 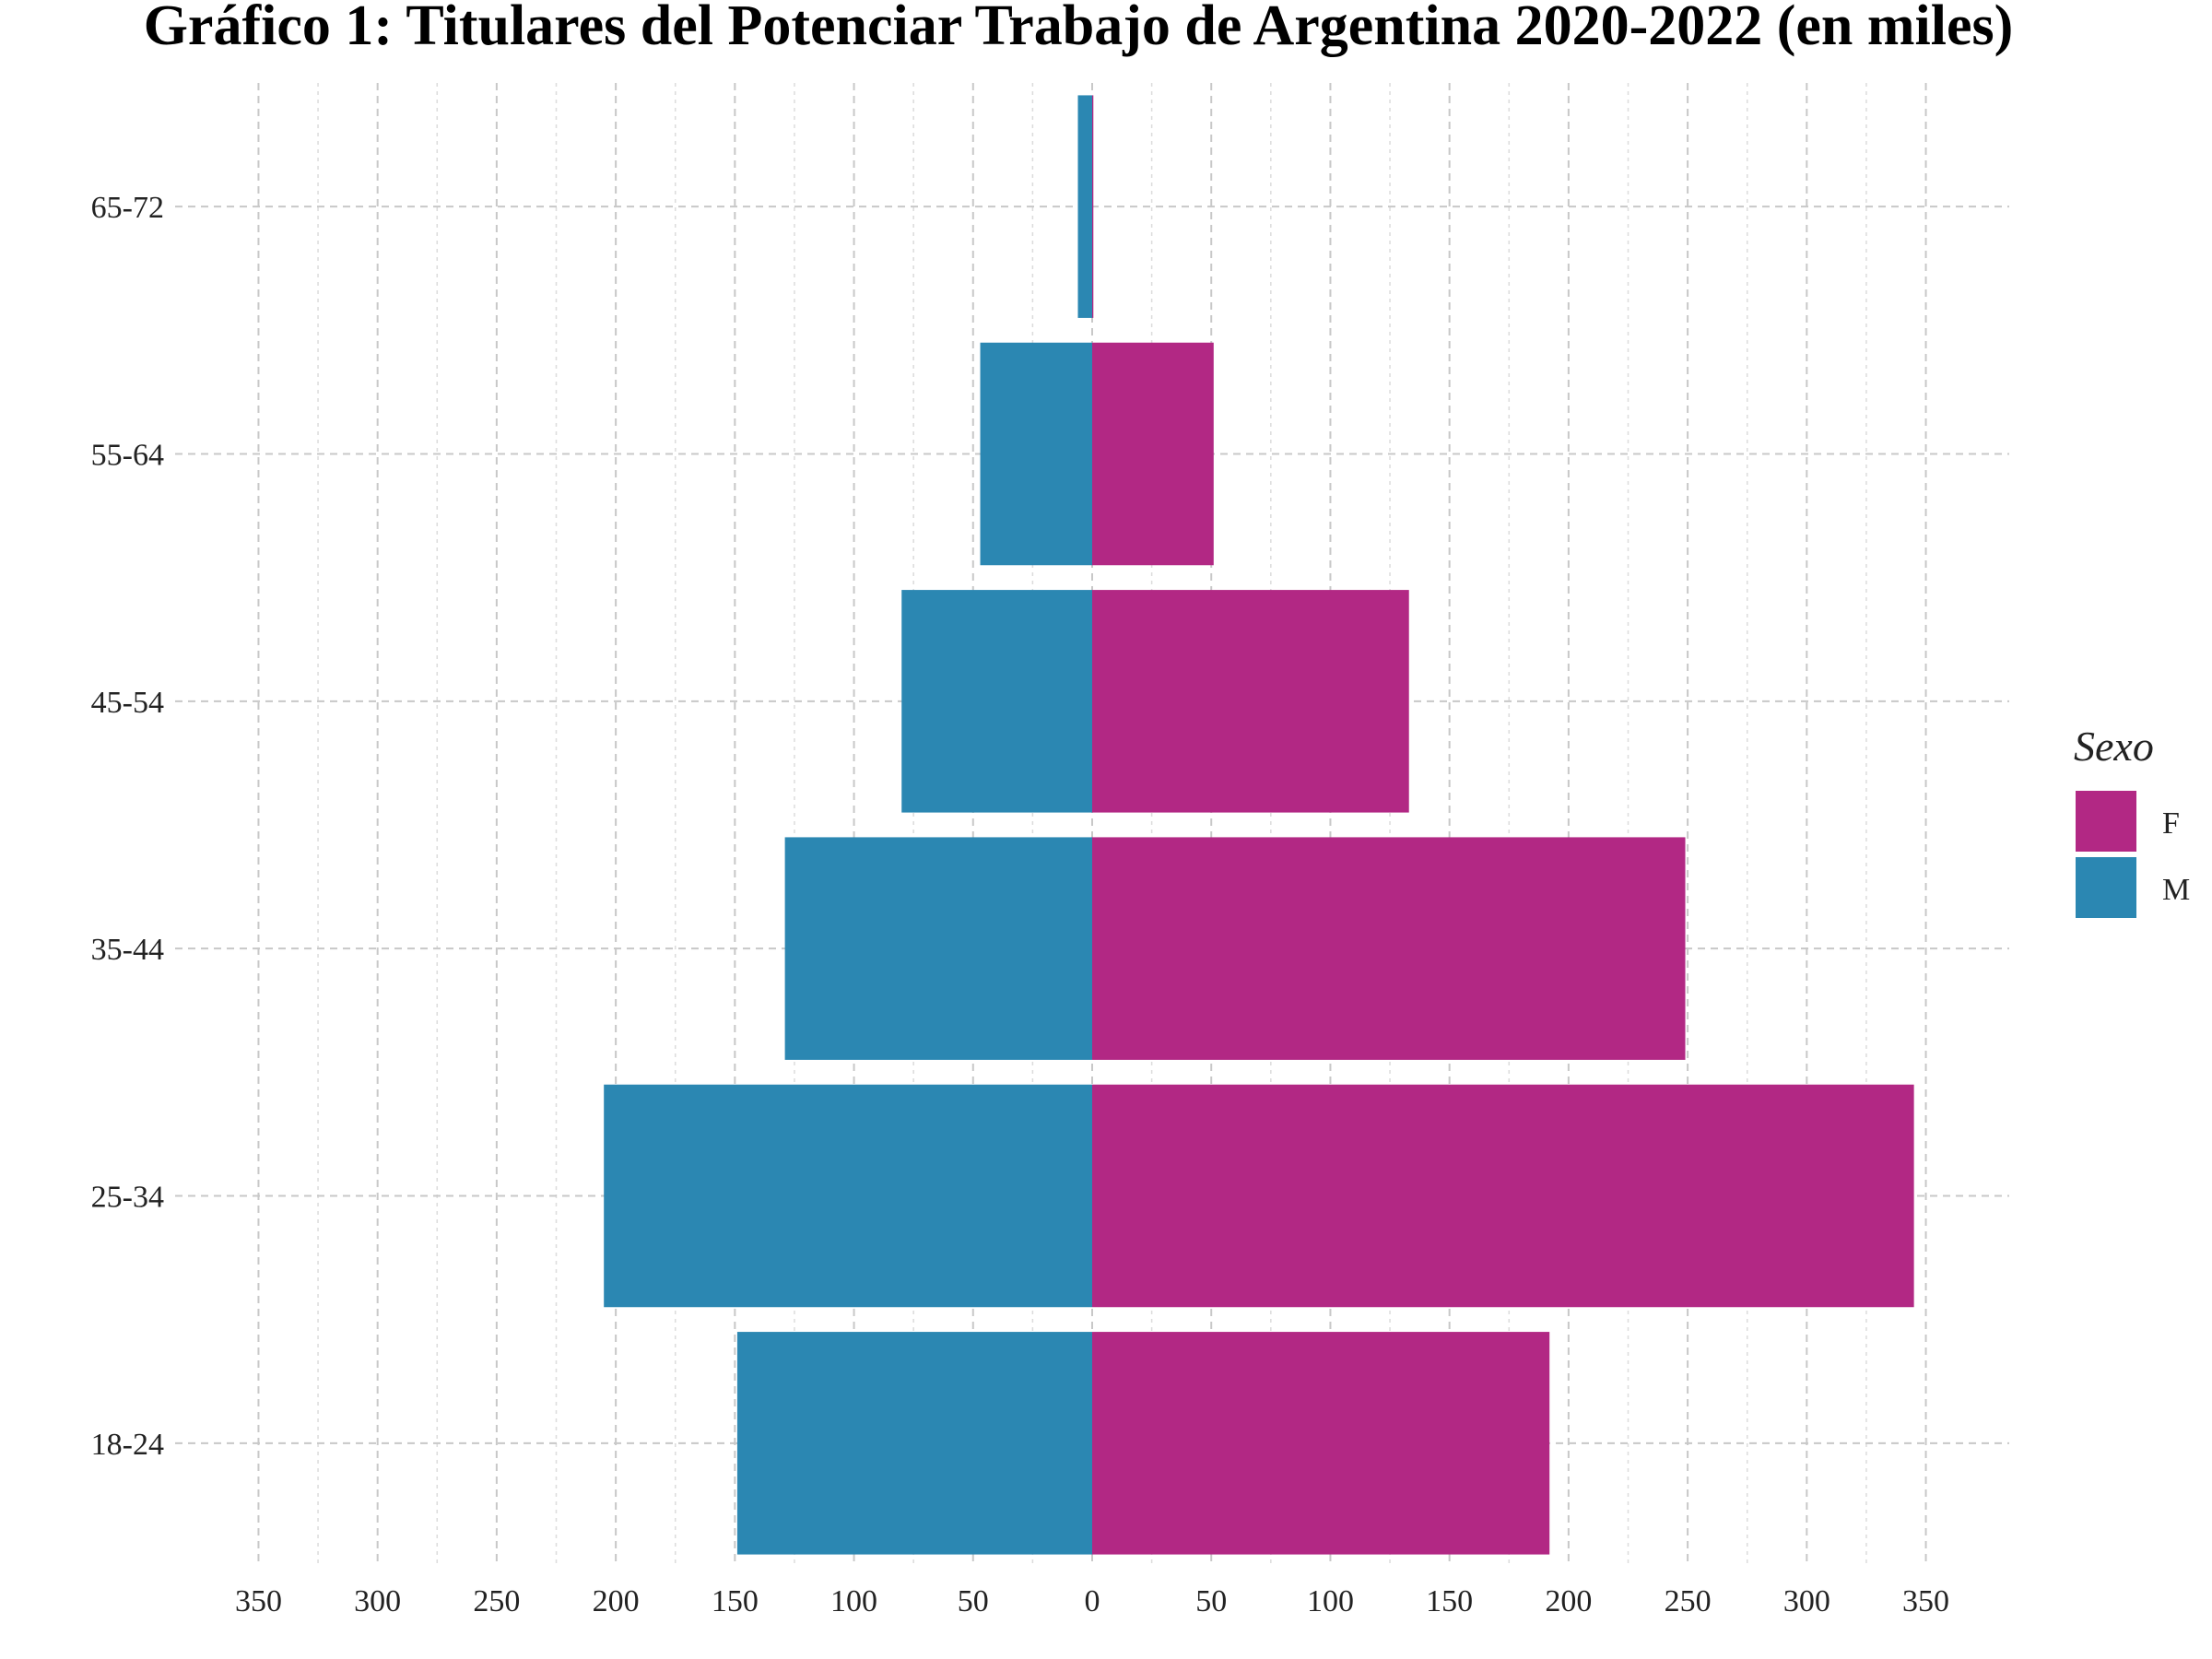 I want to click on legend-label-f: F, so click(x=2171, y=823).